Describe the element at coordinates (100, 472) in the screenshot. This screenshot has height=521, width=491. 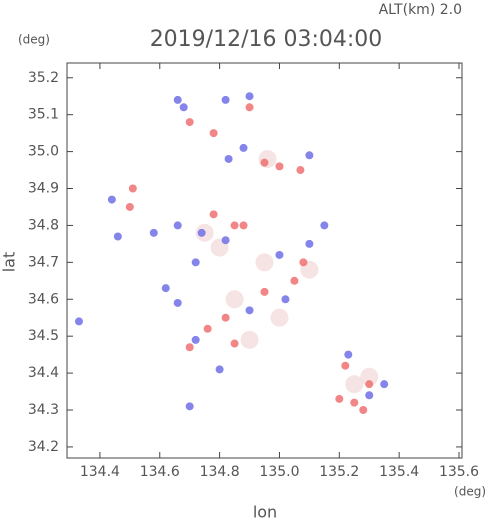
I see `x-tick-label: 134.4` at that location.